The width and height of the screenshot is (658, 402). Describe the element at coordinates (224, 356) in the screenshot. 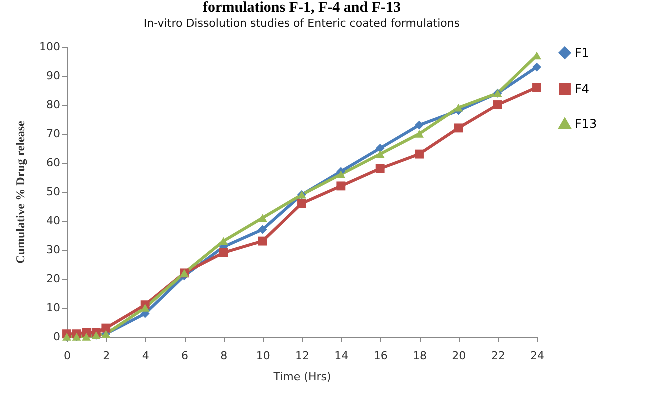

I see `x-tick-label: 8` at that location.